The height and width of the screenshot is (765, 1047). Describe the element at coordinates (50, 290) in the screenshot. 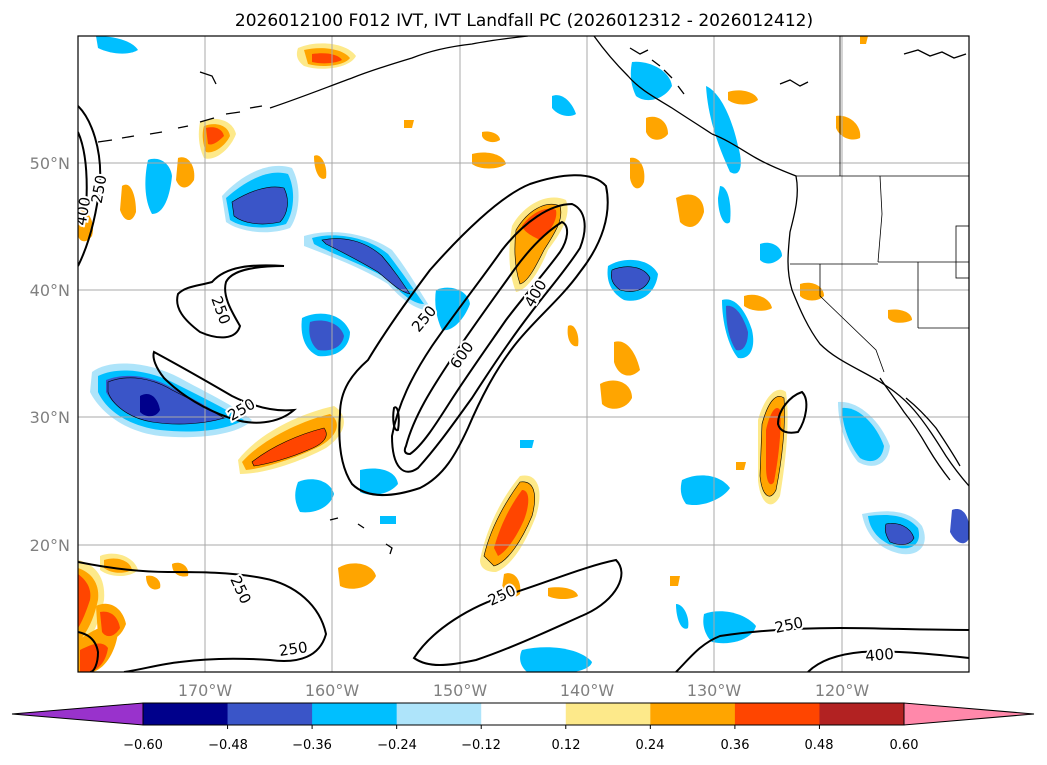

I see `lat-tick: 40°N` at that location.